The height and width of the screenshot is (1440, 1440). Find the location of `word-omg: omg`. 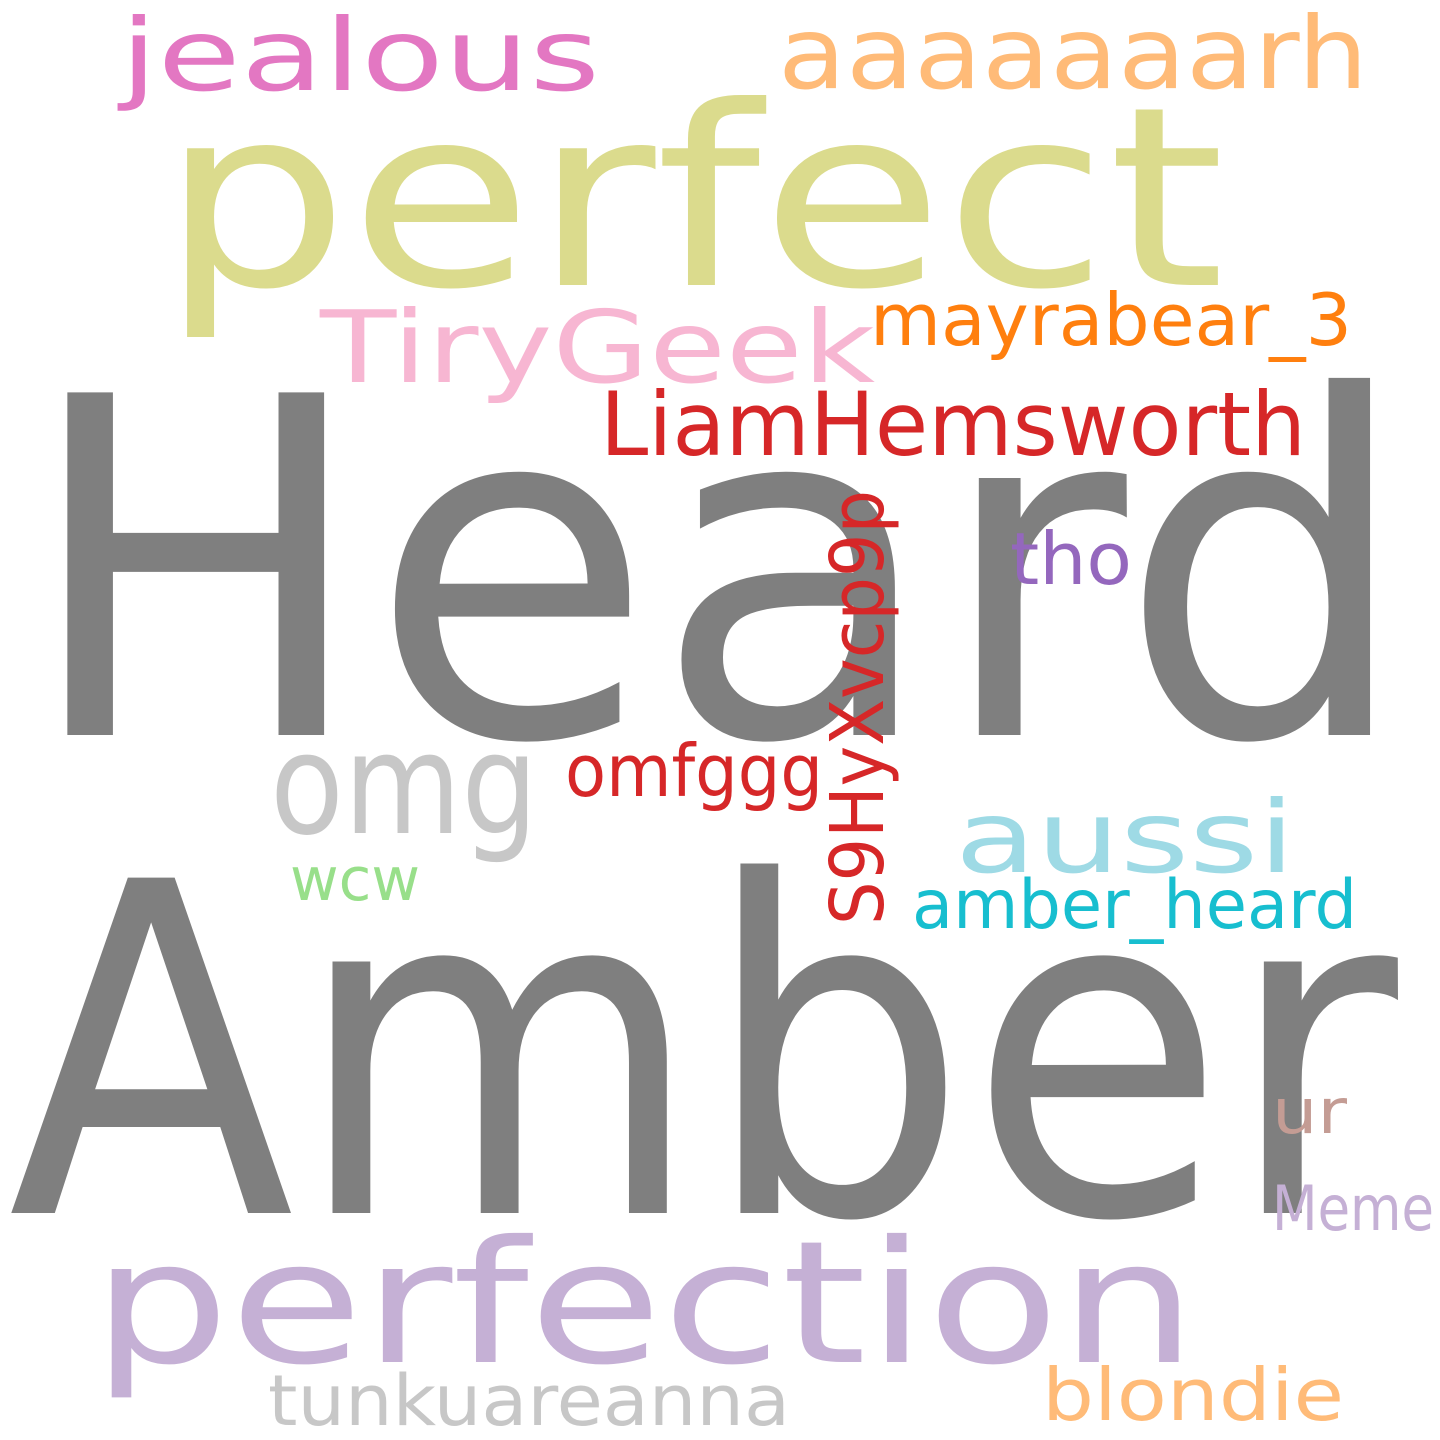

word-omg: omg is located at coordinates (404, 785).